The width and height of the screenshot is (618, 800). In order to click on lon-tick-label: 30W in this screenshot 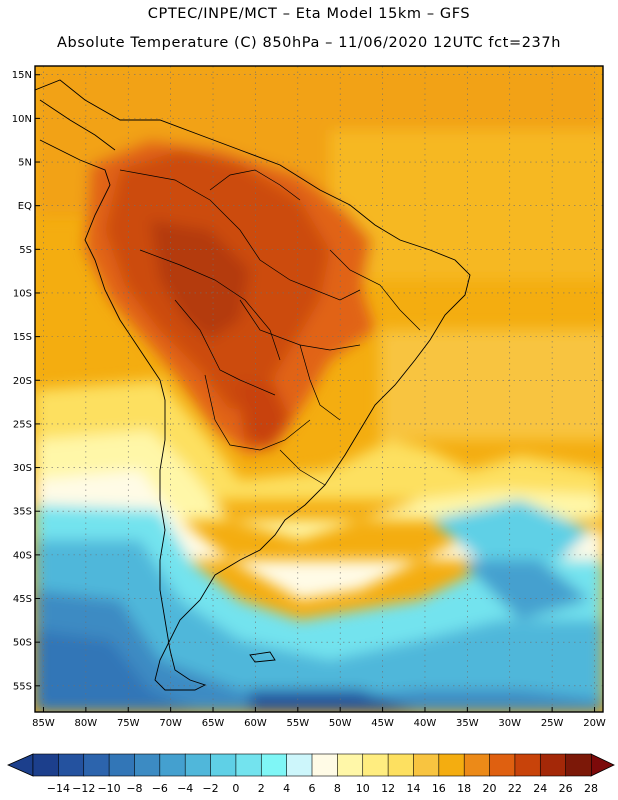, I will do `click(509, 723)`.